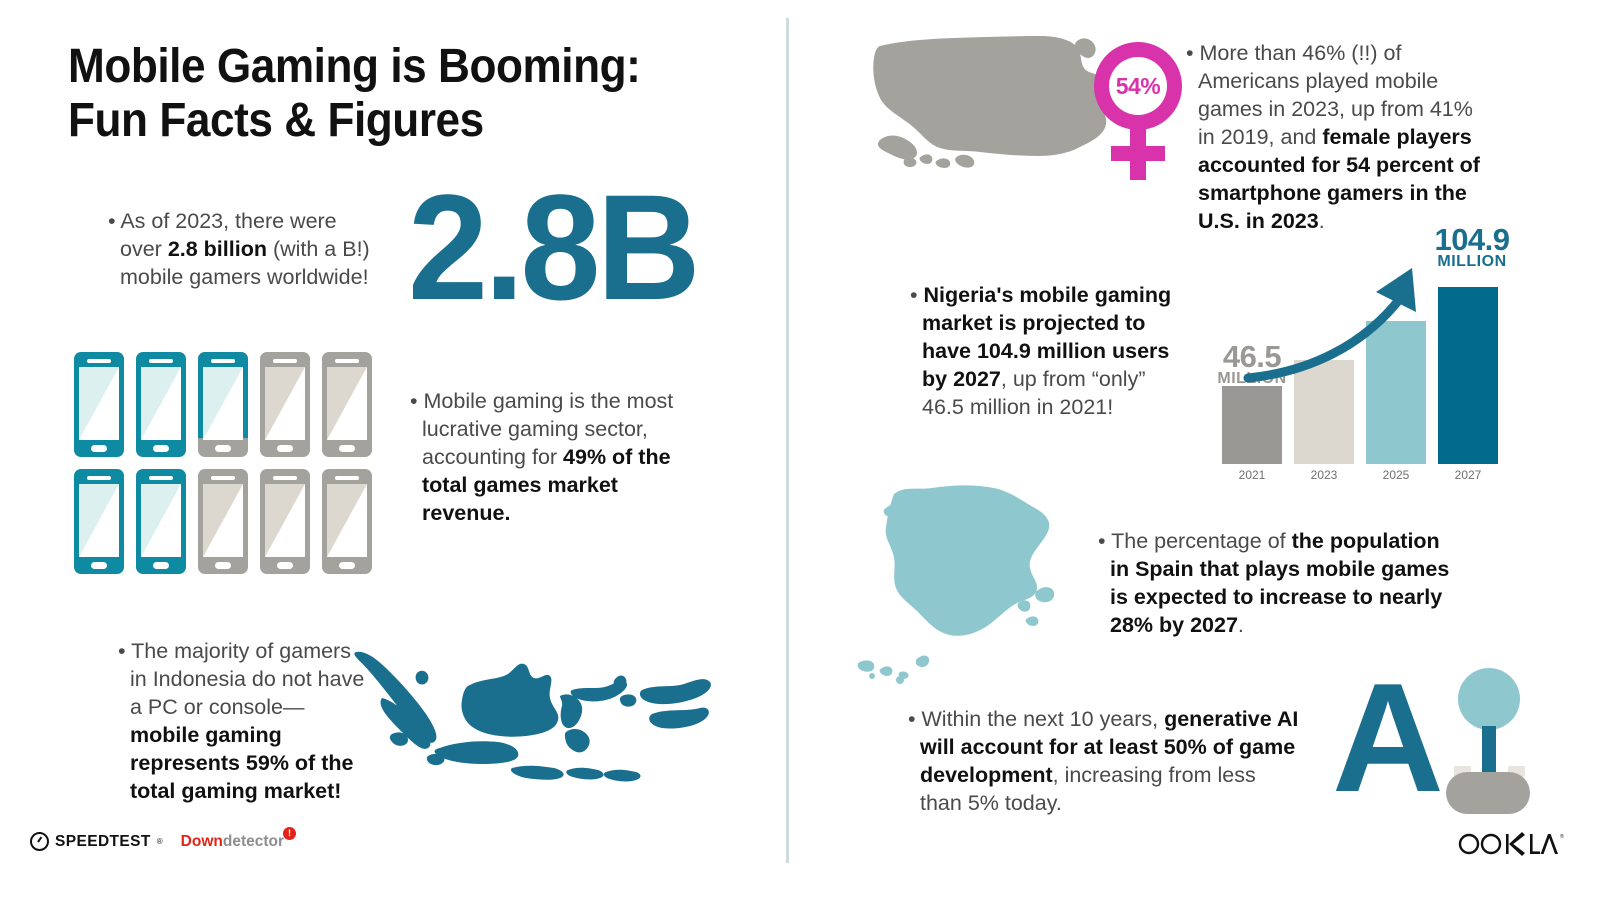  What do you see at coordinates (1252, 356) in the screenshot?
I see `chart-label-2021-value: 46.5` at bounding box center [1252, 356].